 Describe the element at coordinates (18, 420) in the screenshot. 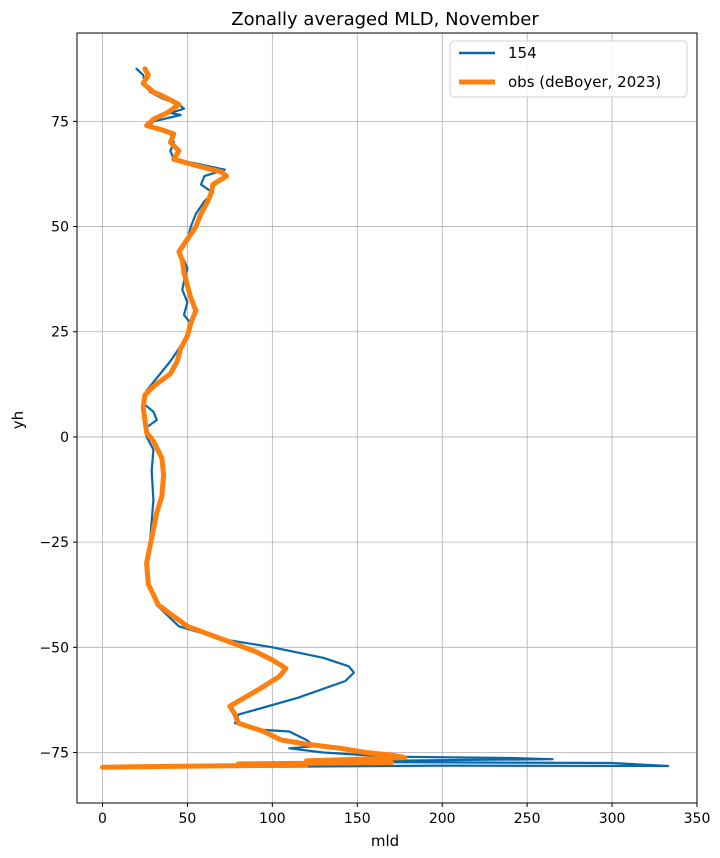

I see `y-axis-label: yh` at that location.